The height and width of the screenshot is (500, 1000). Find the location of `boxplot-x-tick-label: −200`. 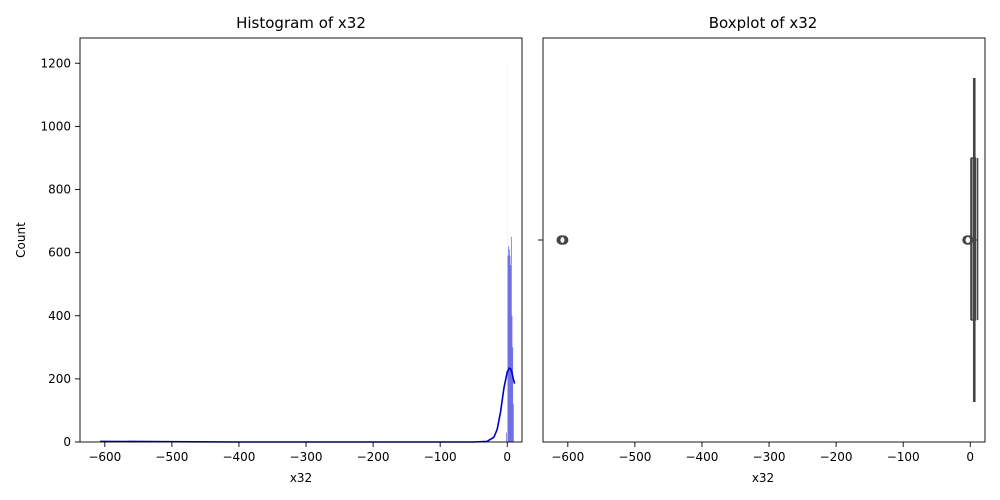

boxplot-x-tick-label: −200 is located at coordinates (836, 457).